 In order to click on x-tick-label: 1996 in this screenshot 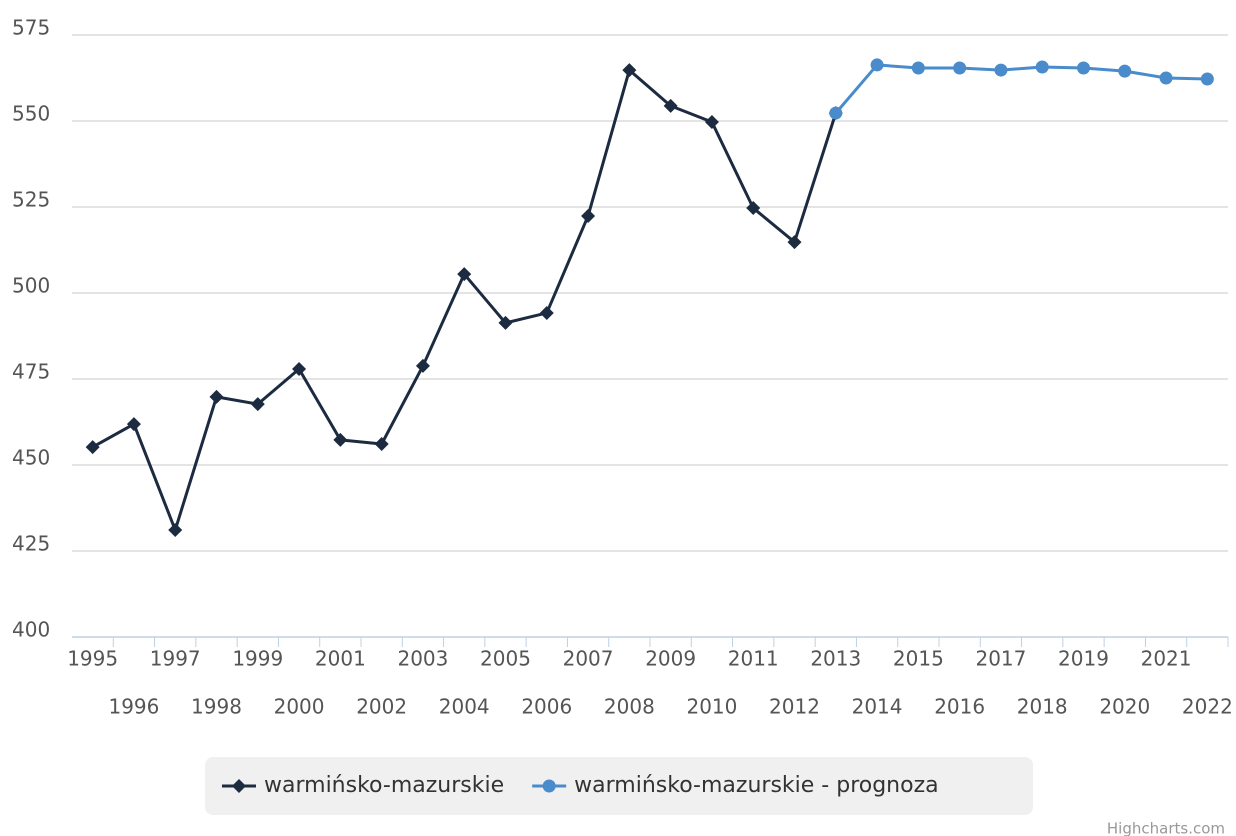, I will do `click(133, 707)`.